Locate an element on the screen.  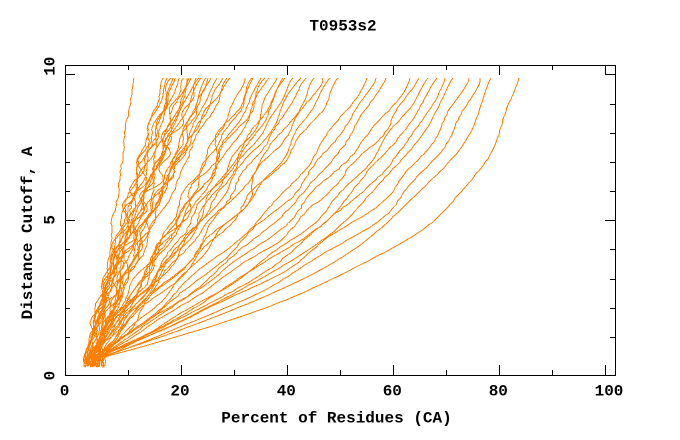
svg-text: 100 is located at coordinates (609, 392).